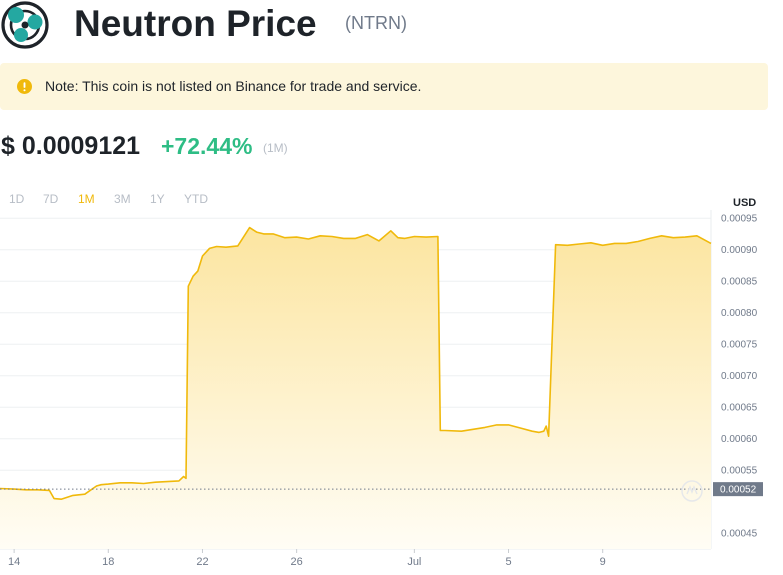 Image resolution: width=783 pixels, height=575 pixels. I want to click on reference-label-text: 0.00052, so click(738, 490).